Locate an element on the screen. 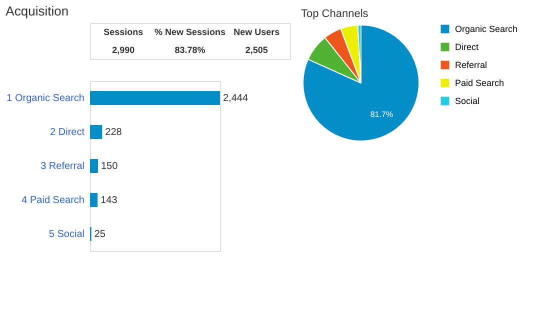  data-label: 81.7% is located at coordinates (382, 114).